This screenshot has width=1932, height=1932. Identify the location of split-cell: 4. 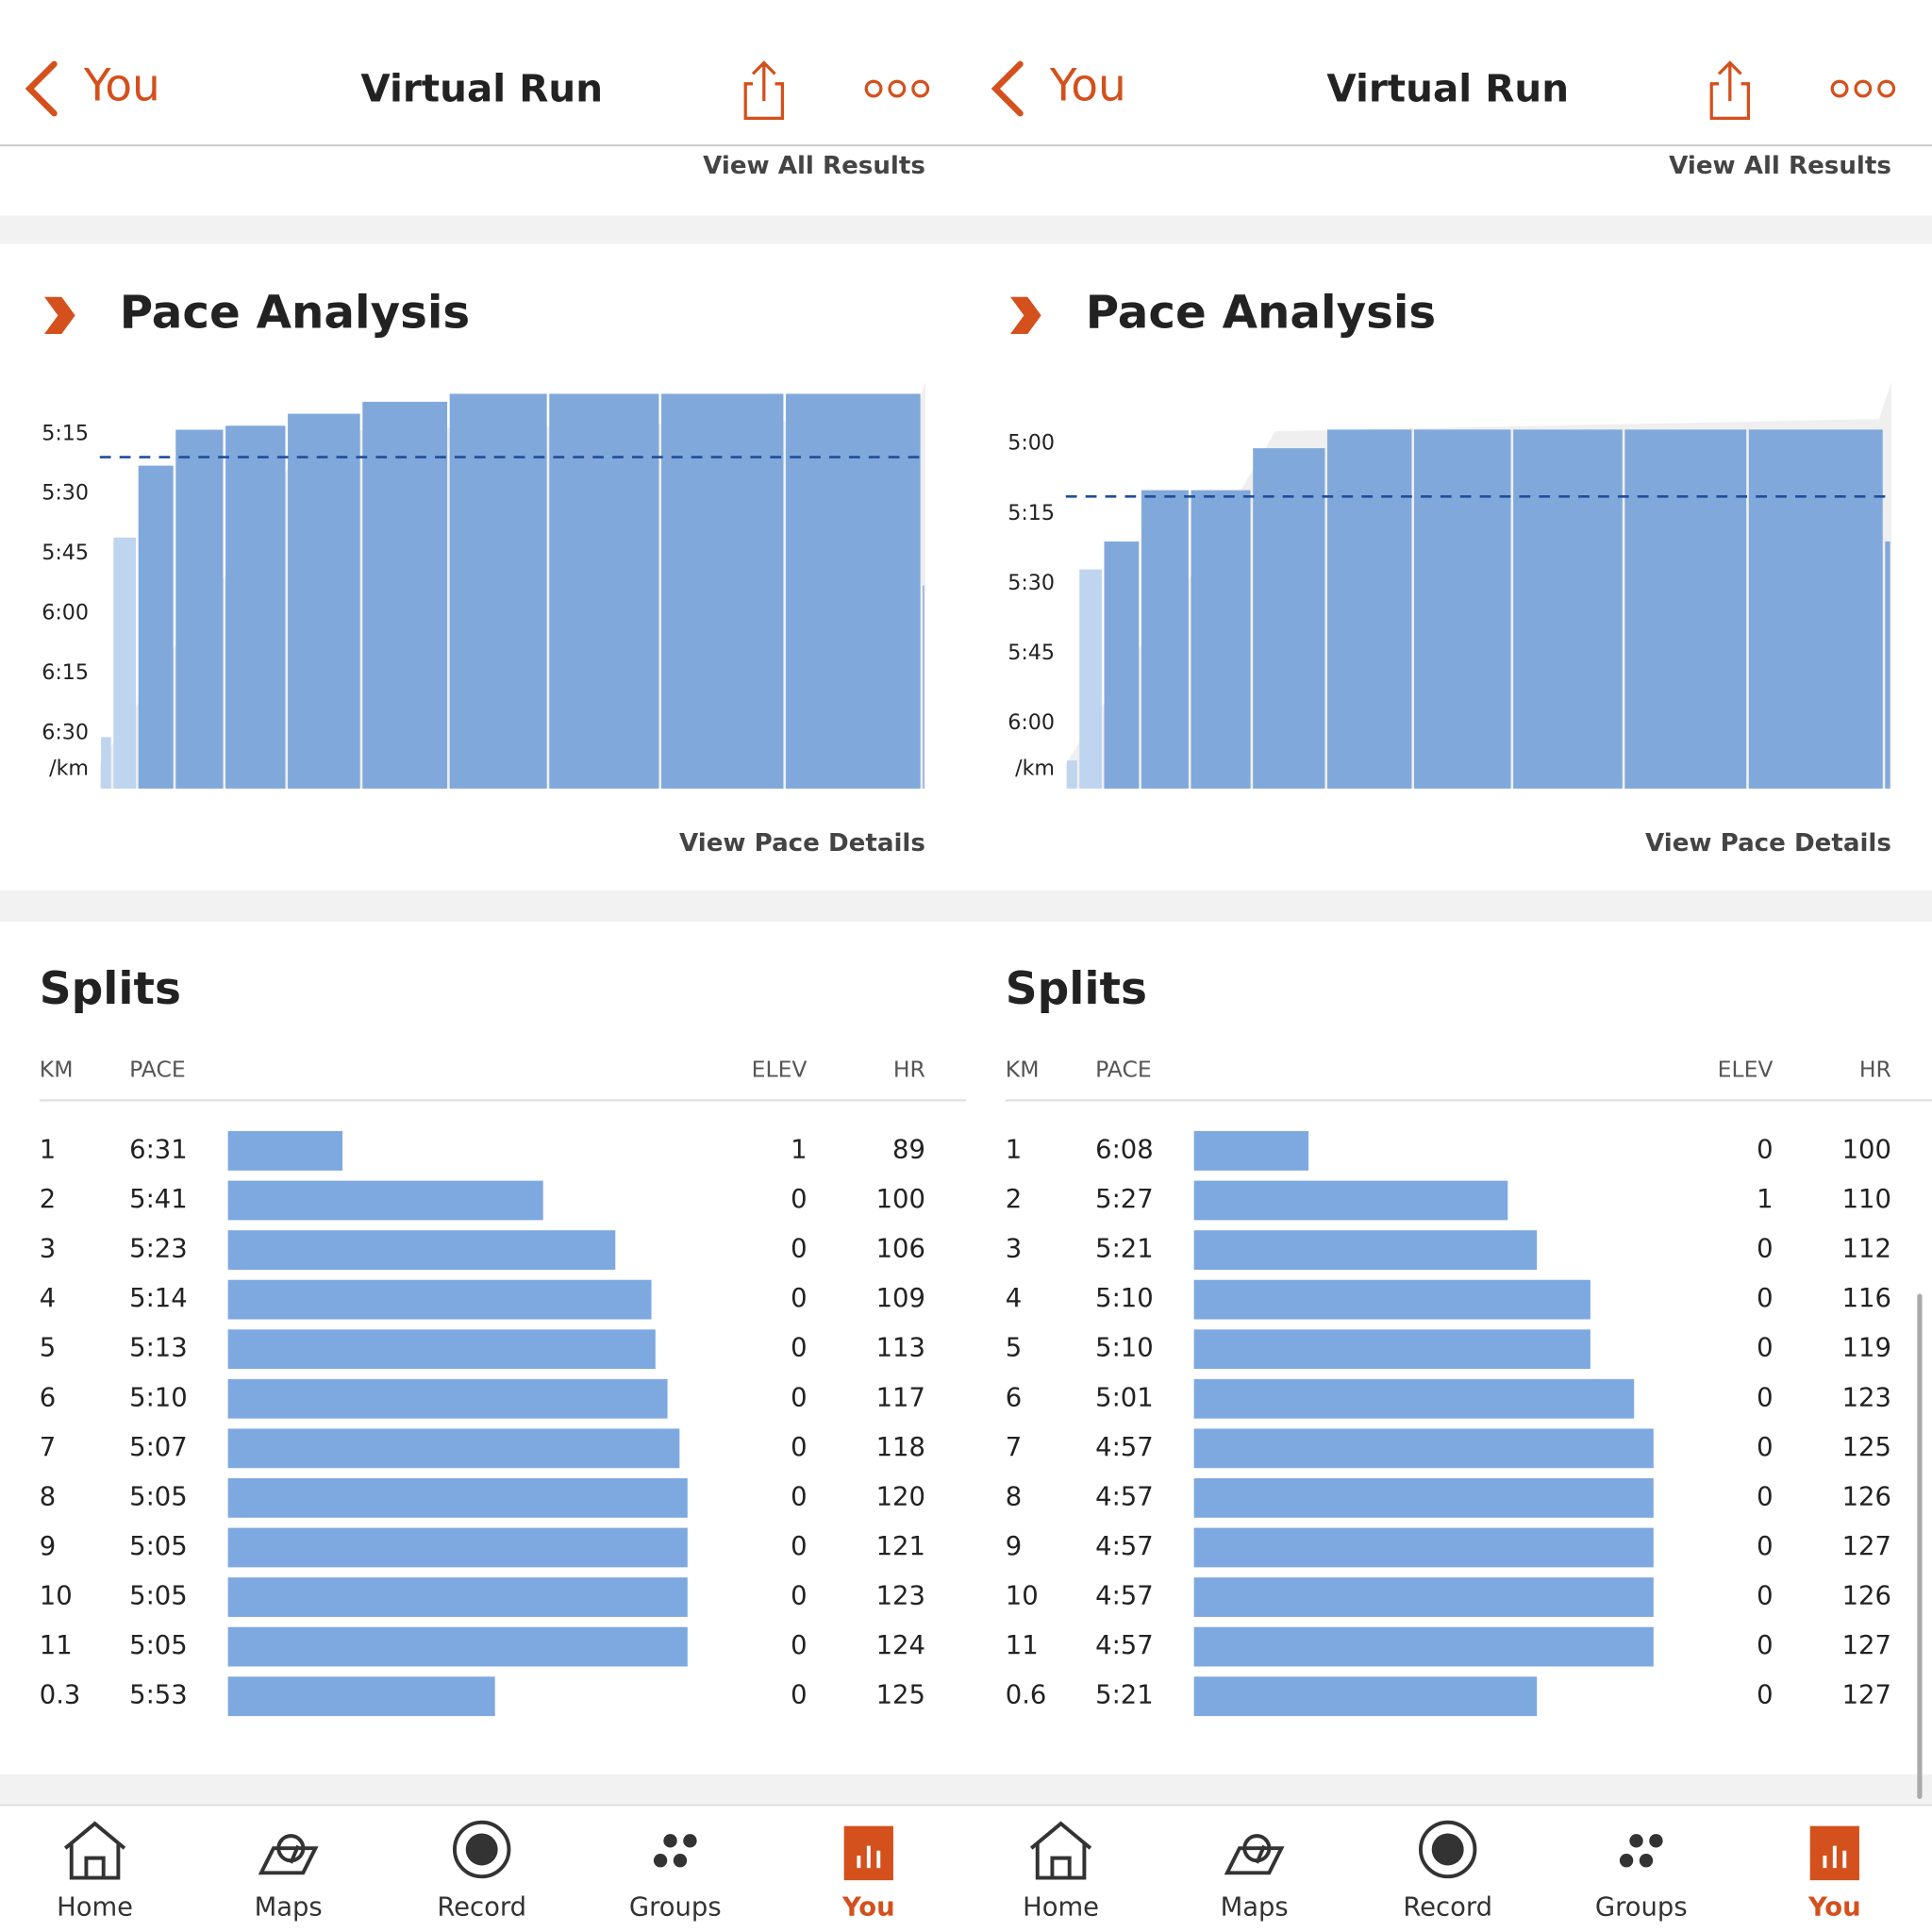
(48, 1299).